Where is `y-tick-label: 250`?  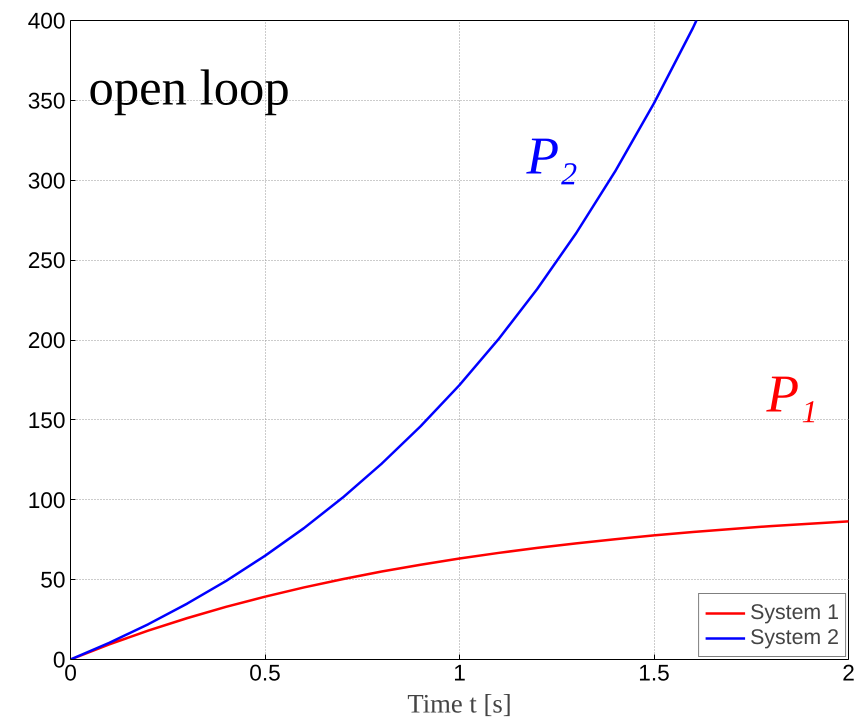 y-tick-label: 250 is located at coordinates (47, 260).